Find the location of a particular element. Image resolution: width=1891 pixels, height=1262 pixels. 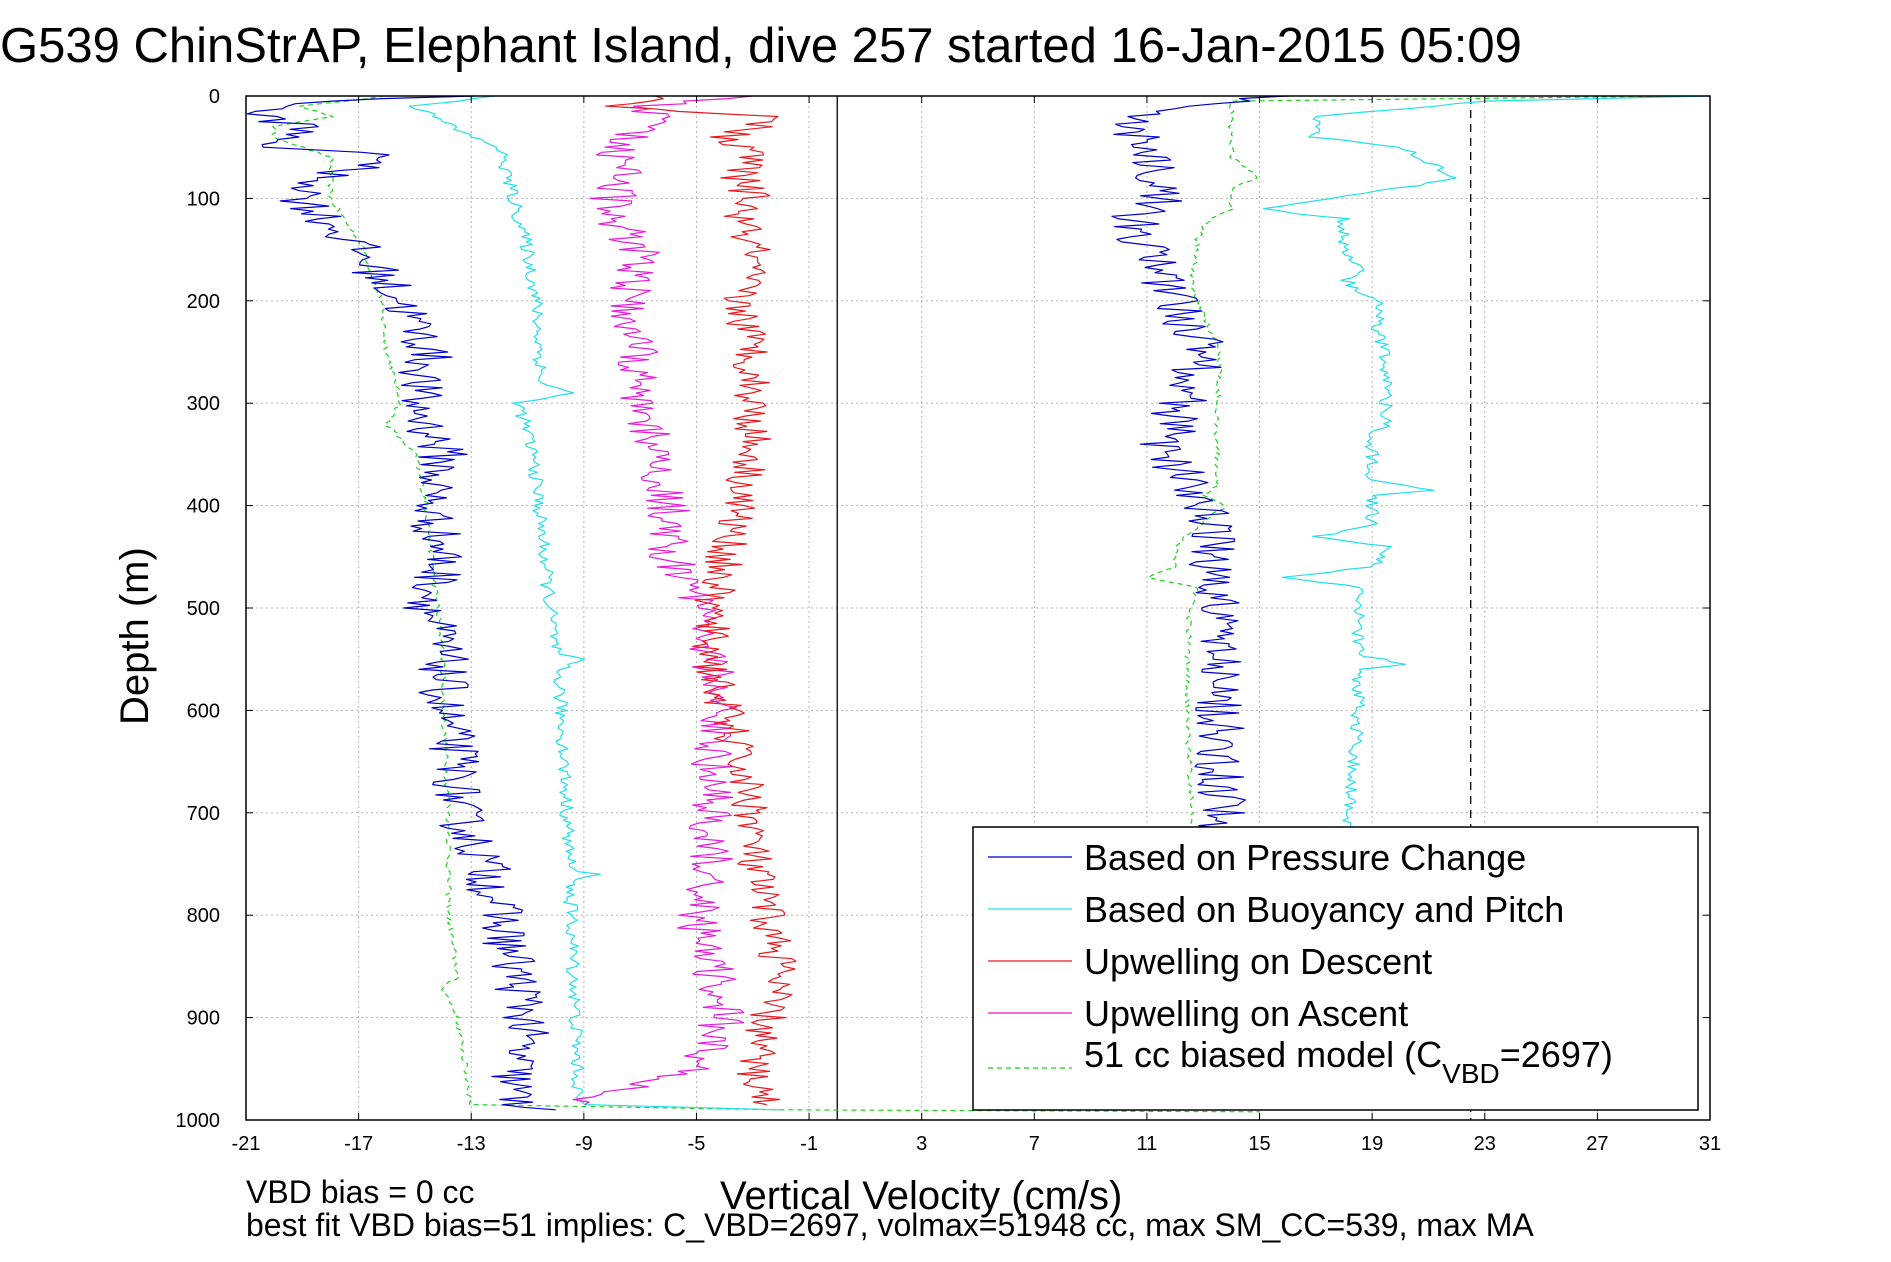

y-tick-label: 1000 is located at coordinates (198, 1121).